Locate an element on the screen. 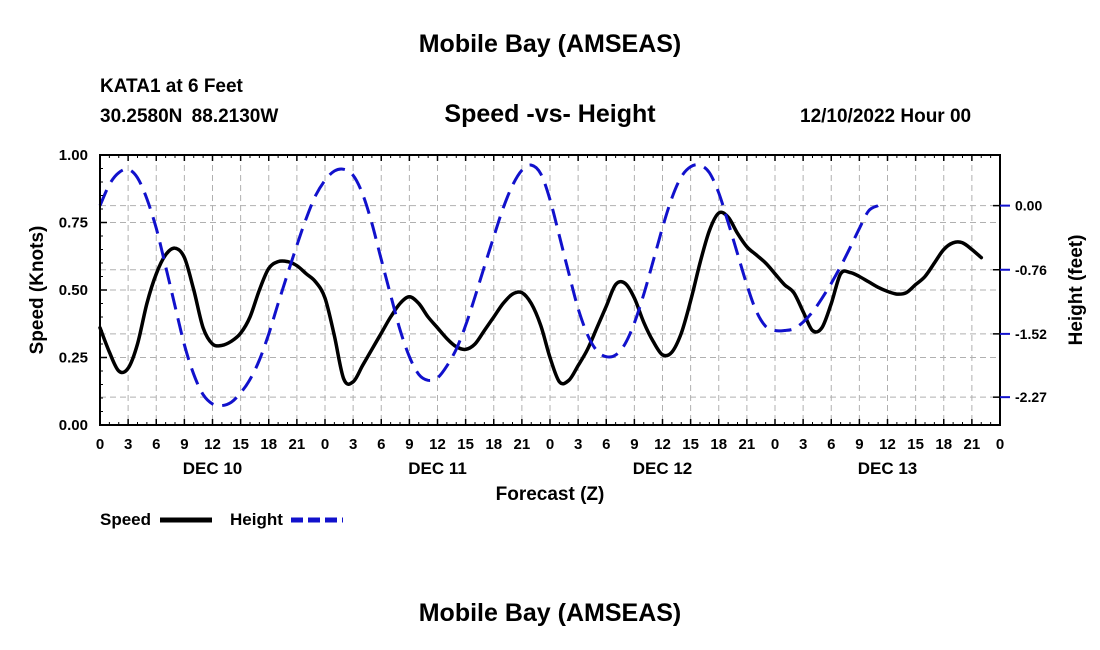  y-tick-label: 0.50 is located at coordinates (73, 290).